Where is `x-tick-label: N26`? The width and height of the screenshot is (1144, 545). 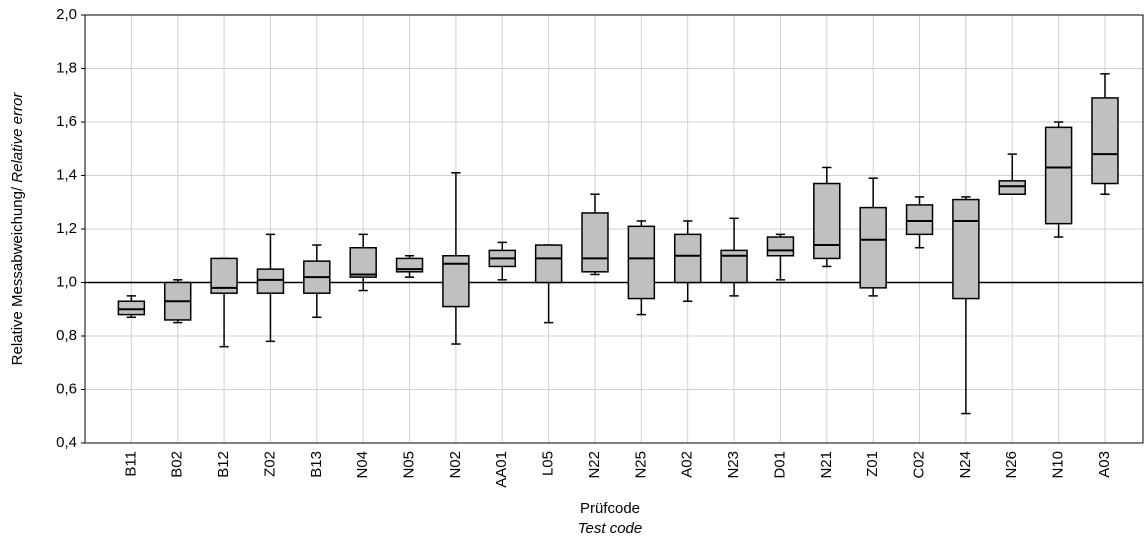 x-tick-label: N26 is located at coordinates (1011, 465).